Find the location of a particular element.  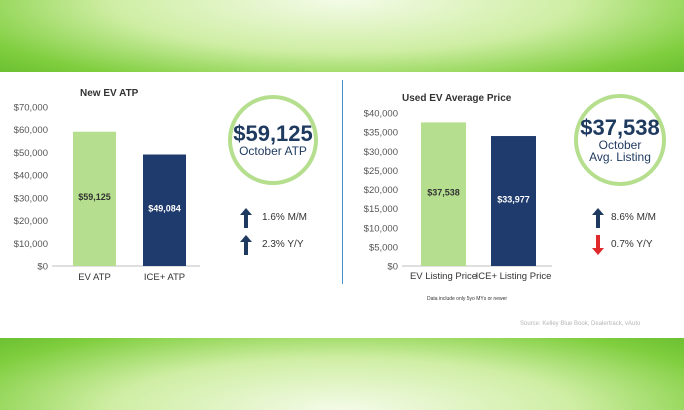

used-ev-price-y-tick-label: $5,000 is located at coordinates (383, 247).